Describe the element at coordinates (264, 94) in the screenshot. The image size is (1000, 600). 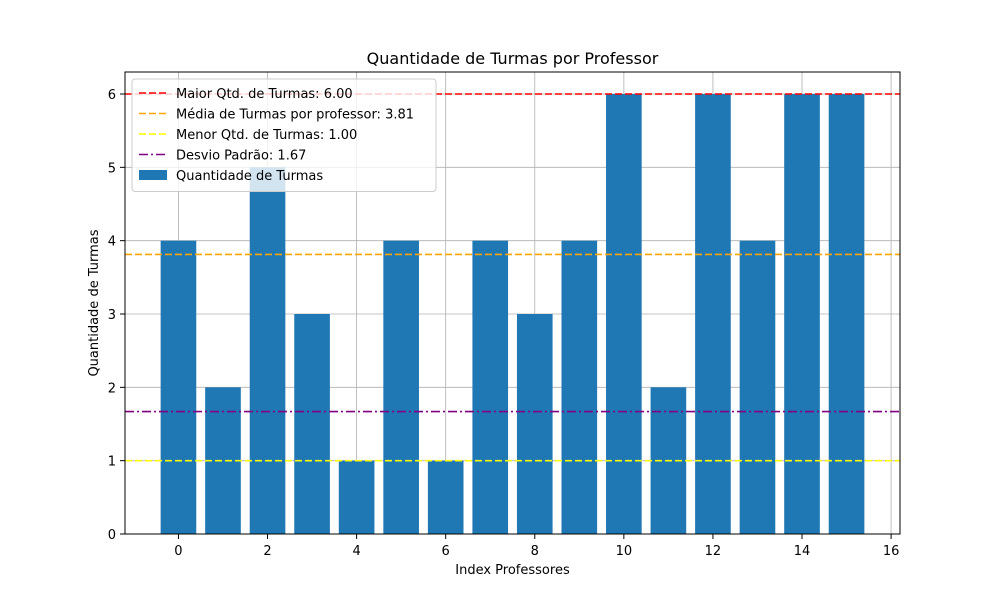
I see `legend-label: Maior Qtd. de Turmas: 6.00` at that location.